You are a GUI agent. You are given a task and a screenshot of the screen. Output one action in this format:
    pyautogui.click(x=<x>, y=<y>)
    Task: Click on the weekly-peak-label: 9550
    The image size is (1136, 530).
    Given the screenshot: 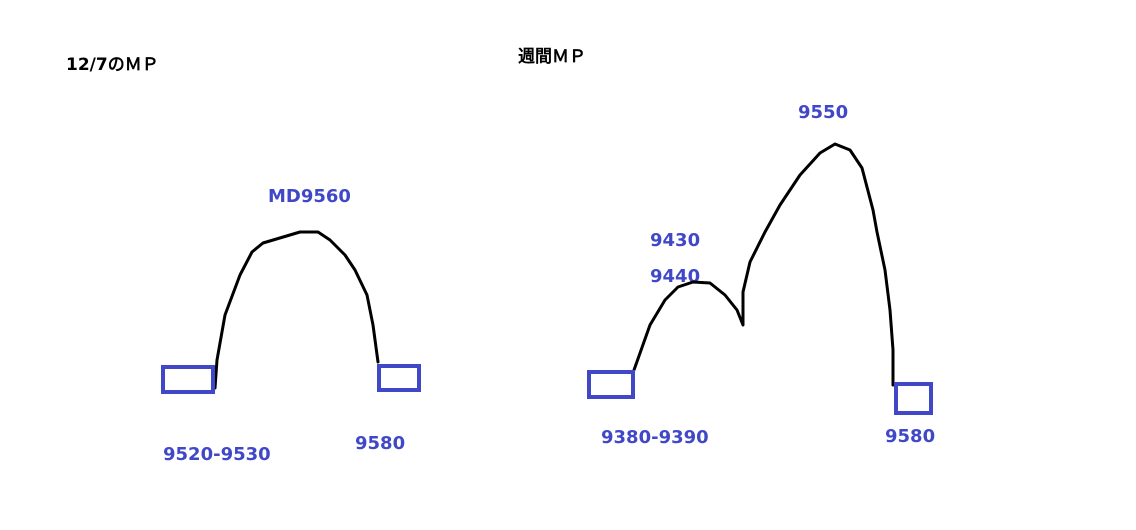 What is the action you would take?
    pyautogui.click(x=823, y=112)
    